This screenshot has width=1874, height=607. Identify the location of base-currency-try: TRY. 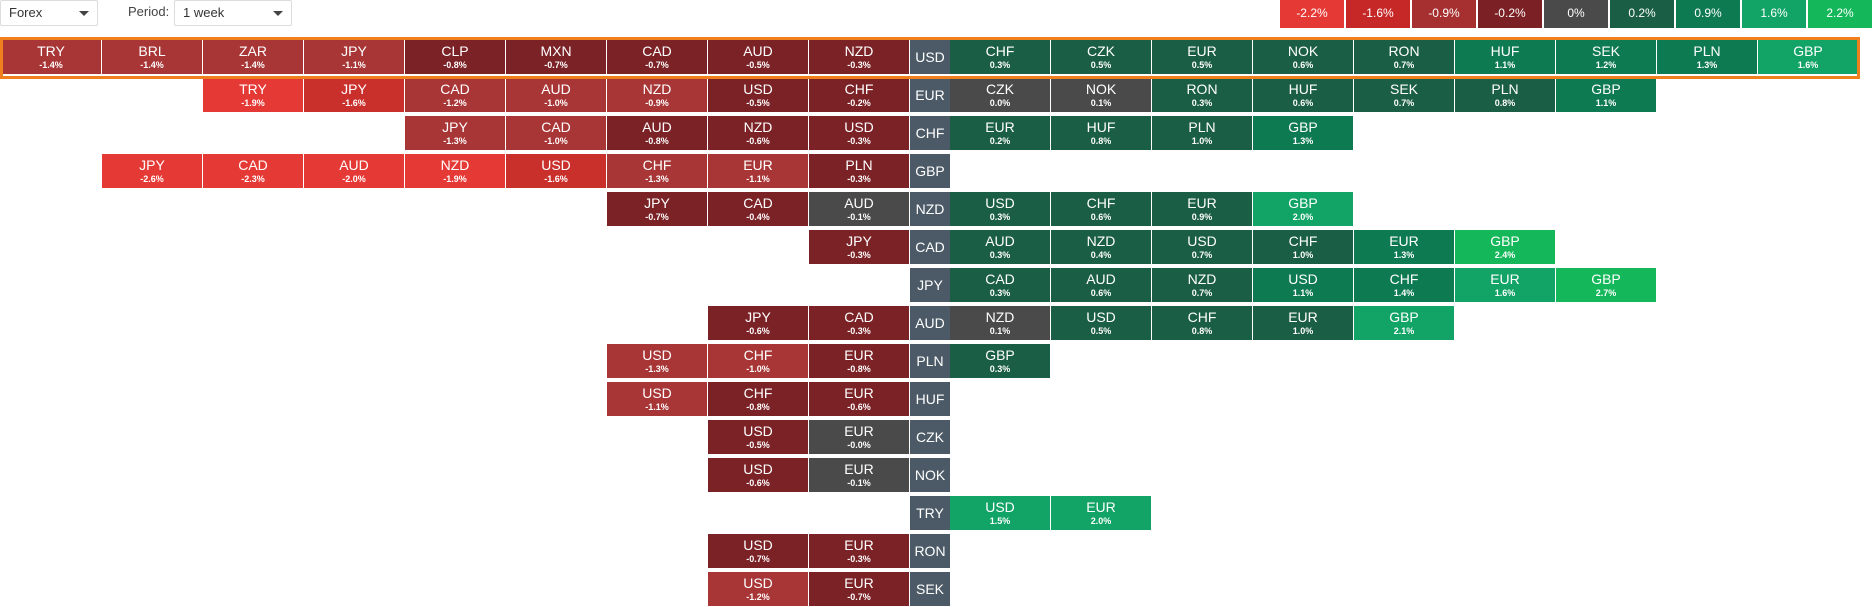
(930, 513).